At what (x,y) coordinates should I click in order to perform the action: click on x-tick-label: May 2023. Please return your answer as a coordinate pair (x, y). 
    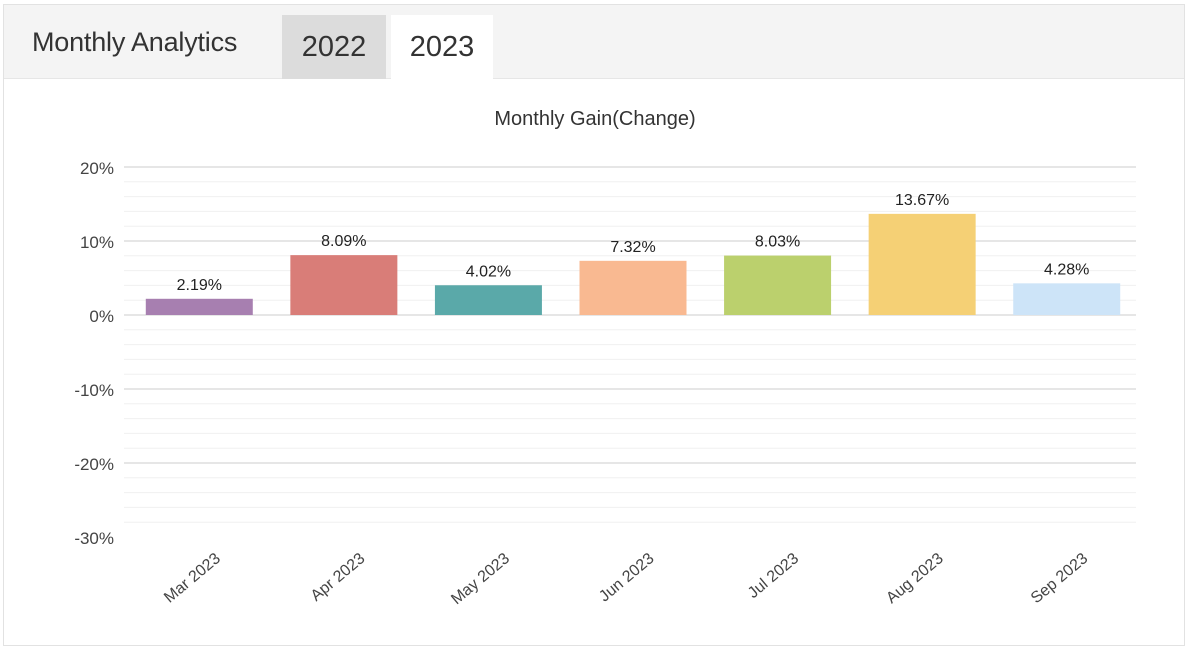
    Looking at the image, I should click on (480, 579).